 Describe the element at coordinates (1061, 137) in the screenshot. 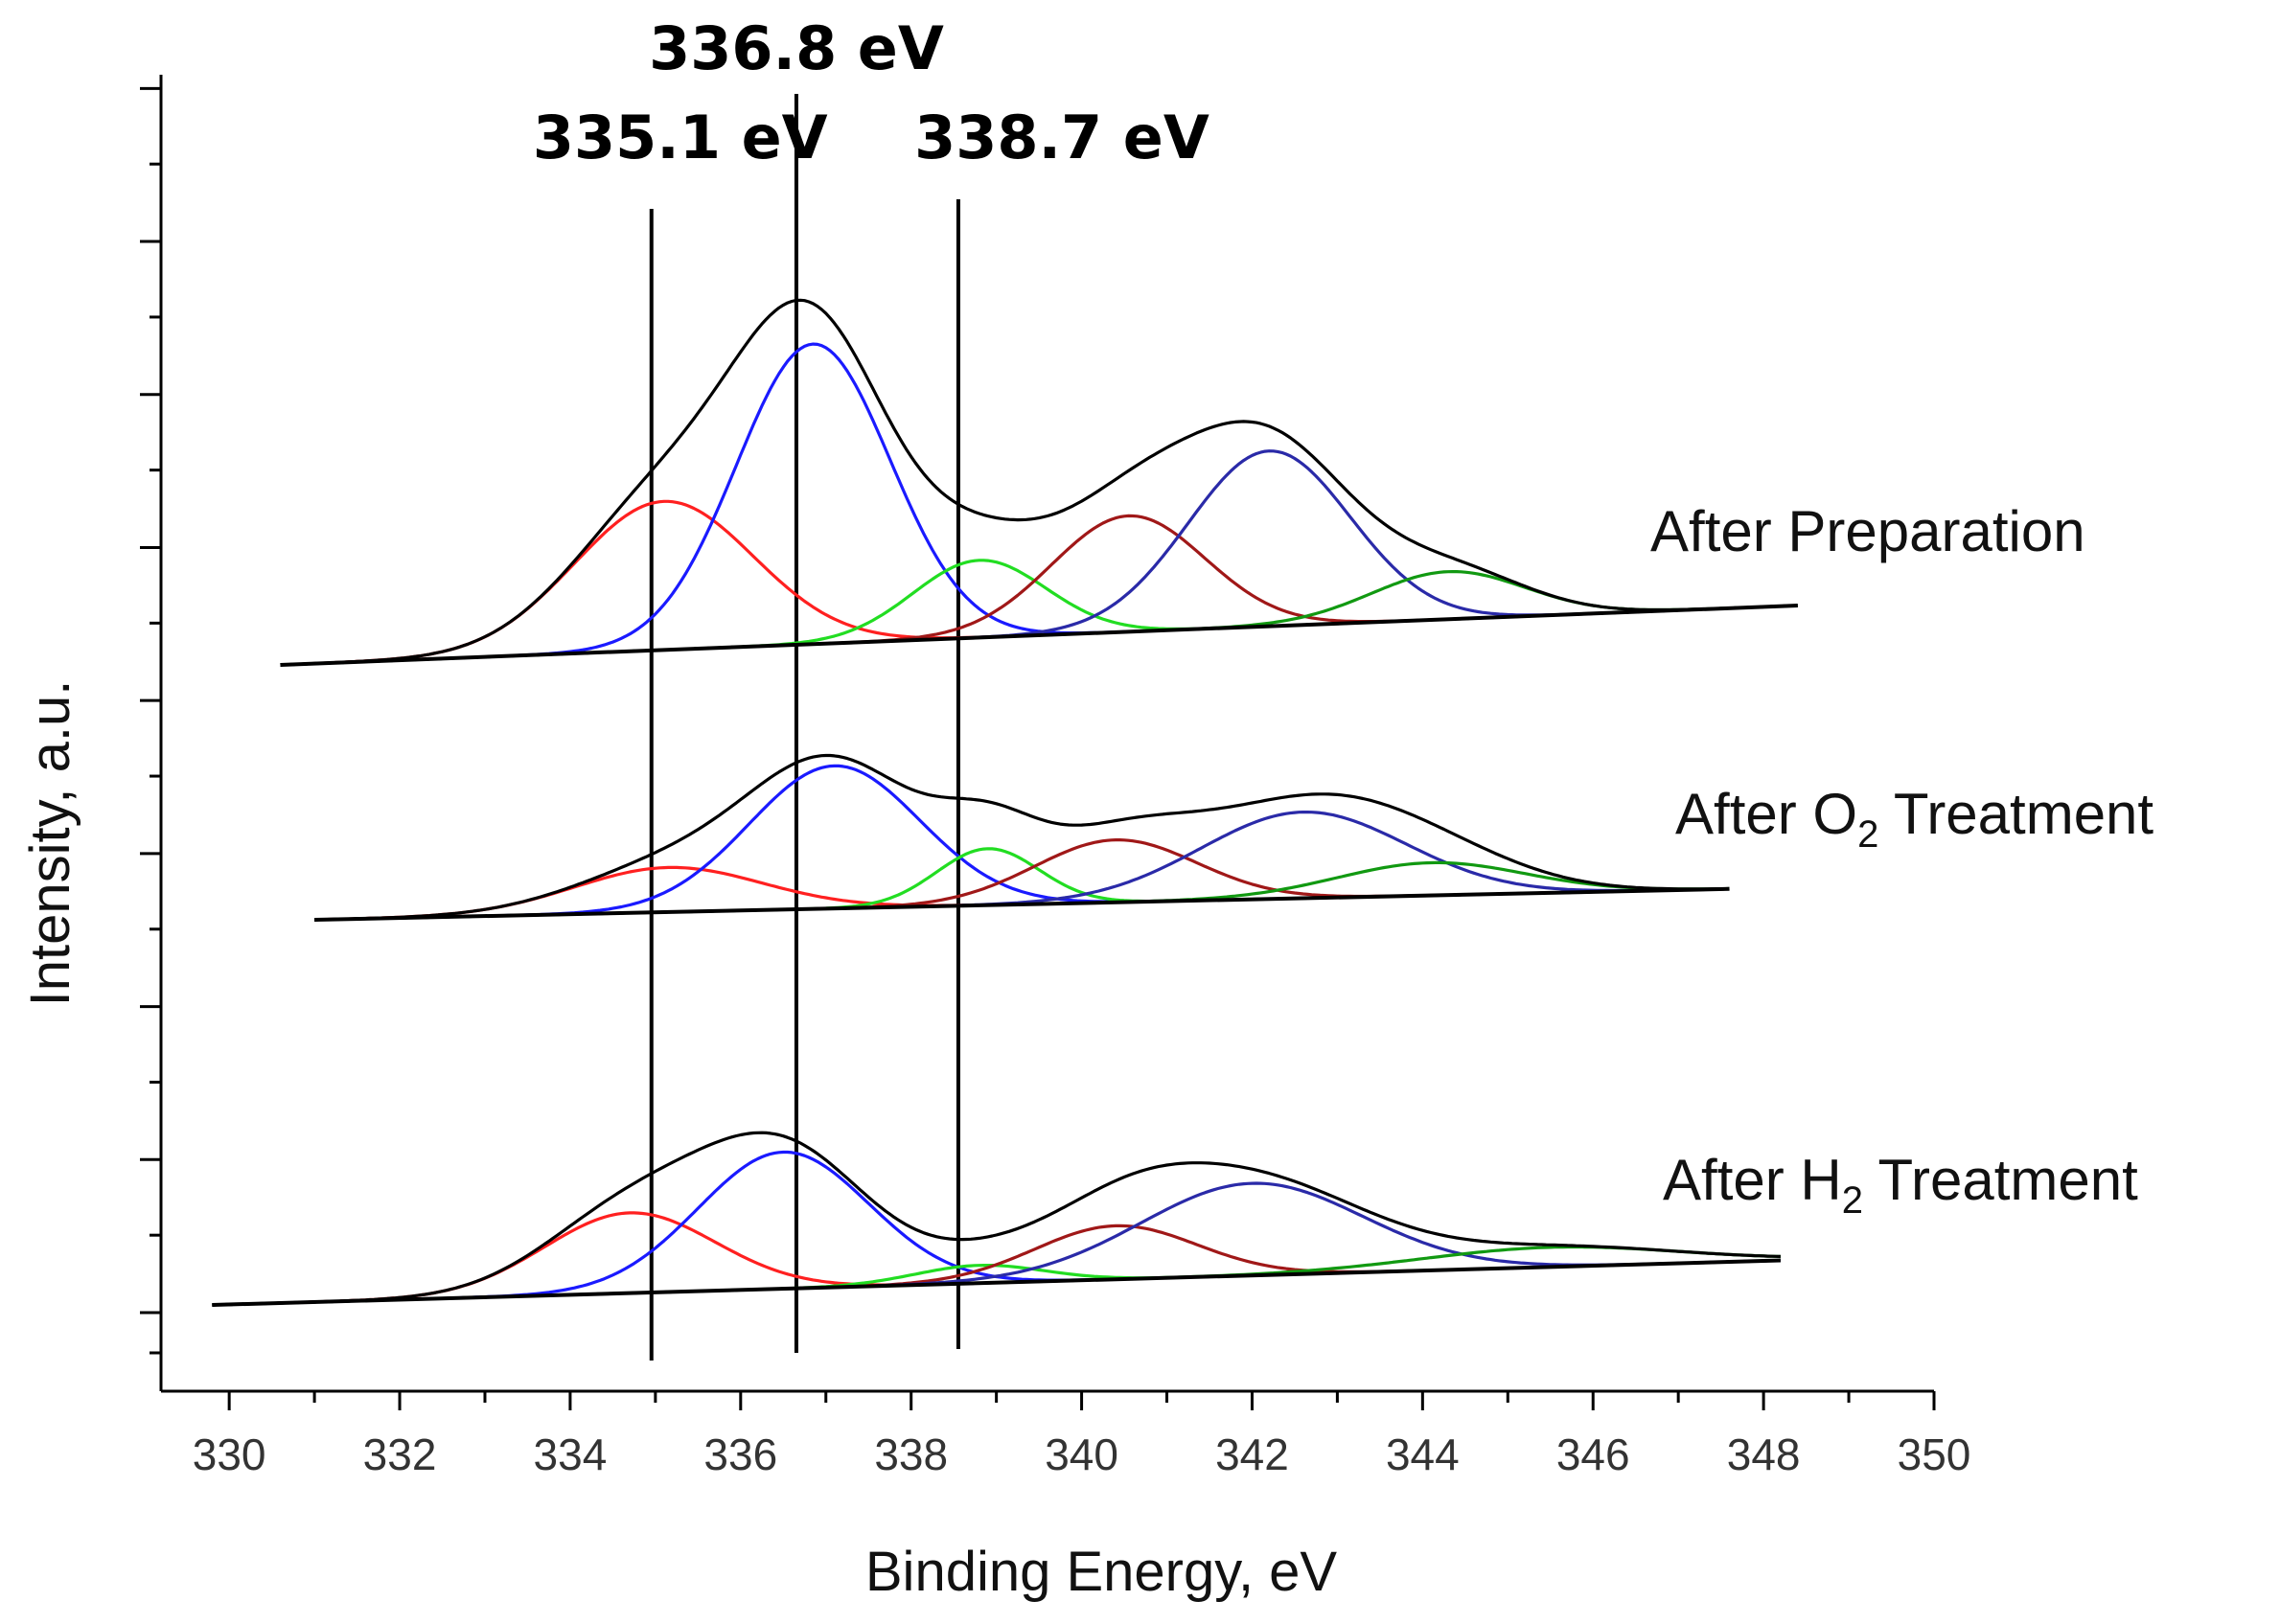

I see `reference-label: 338.7 eV` at that location.